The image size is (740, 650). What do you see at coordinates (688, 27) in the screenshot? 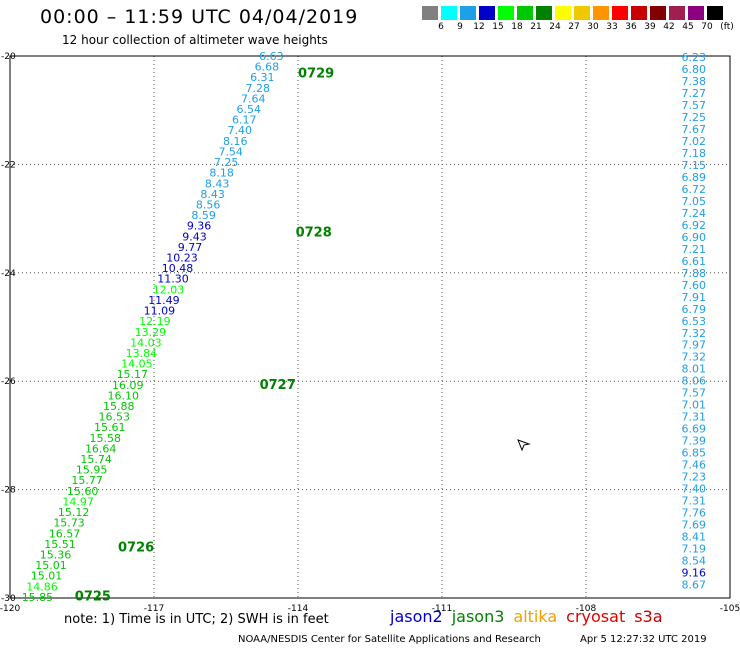
I see `scale-label: 45` at bounding box center [688, 27].